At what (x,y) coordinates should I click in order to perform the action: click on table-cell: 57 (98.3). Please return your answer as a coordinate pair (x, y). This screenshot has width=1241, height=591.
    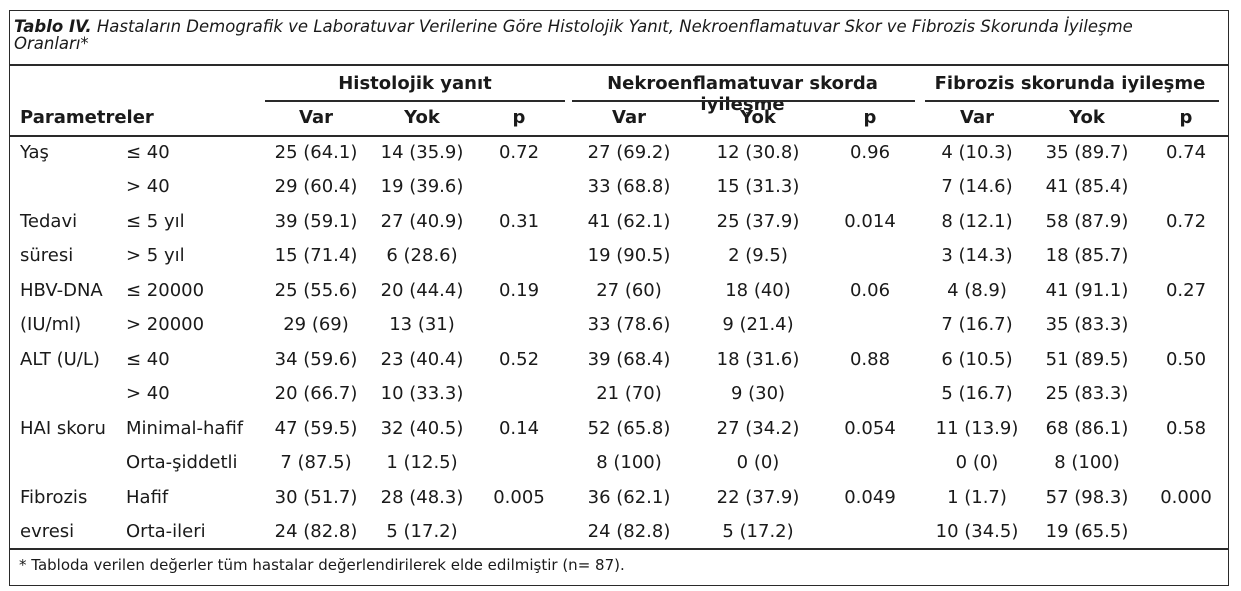
    Looking at the image, I should click on (1087, 497).